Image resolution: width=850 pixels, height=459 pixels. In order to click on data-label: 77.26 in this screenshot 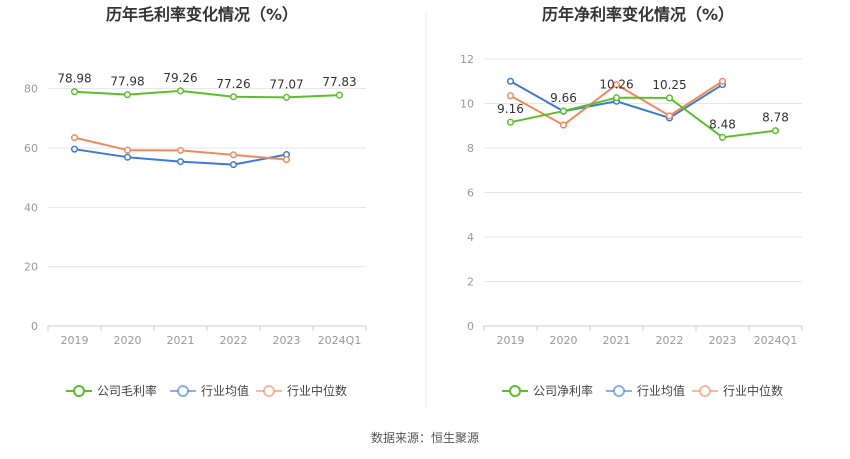, I will do `click(233, 84)`.